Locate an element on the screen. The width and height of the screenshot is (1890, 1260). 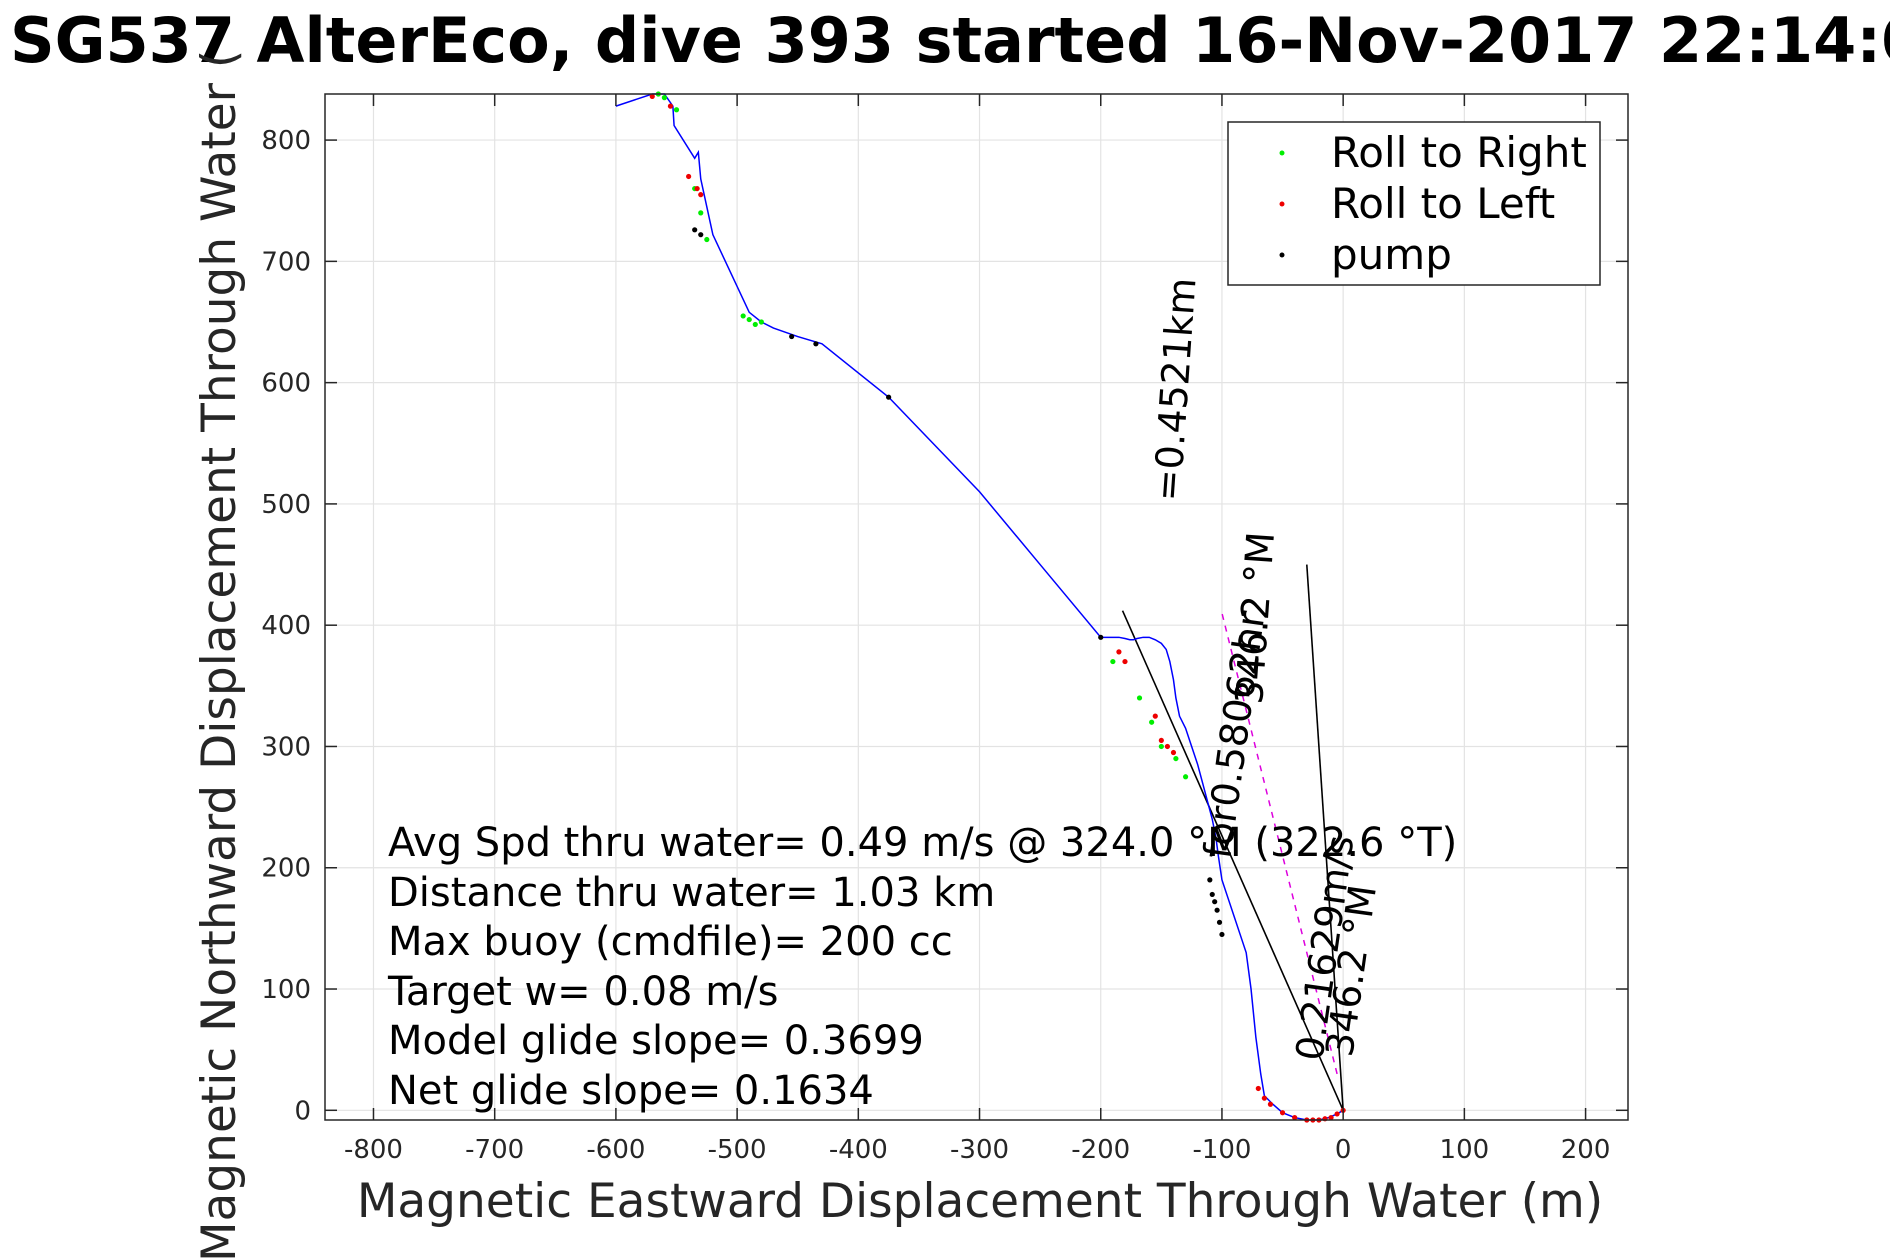
x-tick-label: 0 is located at coordinates (1343, 1150).